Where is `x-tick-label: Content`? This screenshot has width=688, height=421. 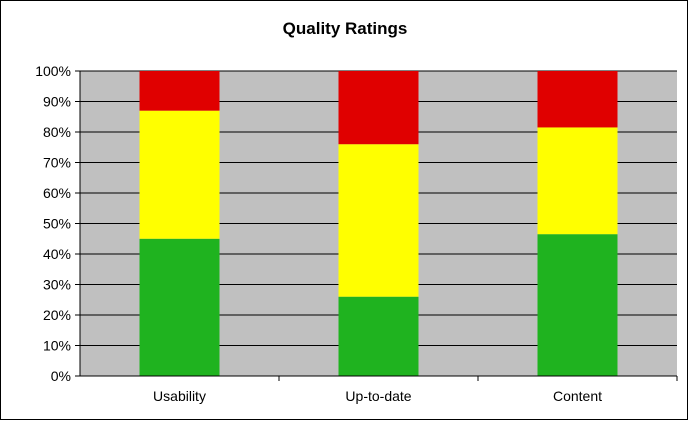 x-tick-label: Content is located at coordinates (577, 396).